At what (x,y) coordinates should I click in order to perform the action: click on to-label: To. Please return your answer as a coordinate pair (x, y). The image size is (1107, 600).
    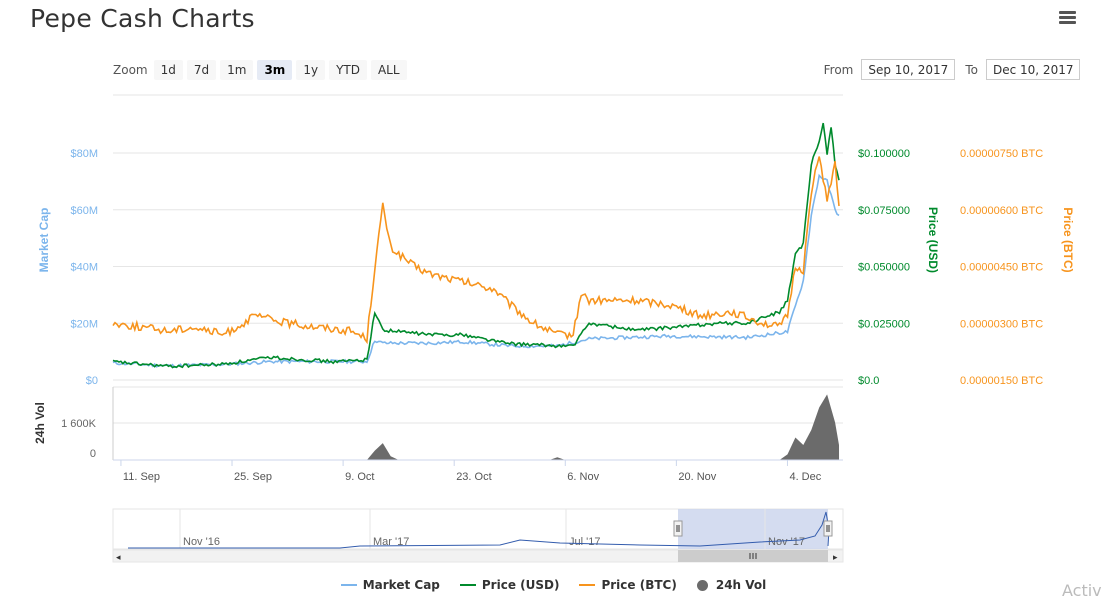
    Looking at the image, I should click on (971, 69).